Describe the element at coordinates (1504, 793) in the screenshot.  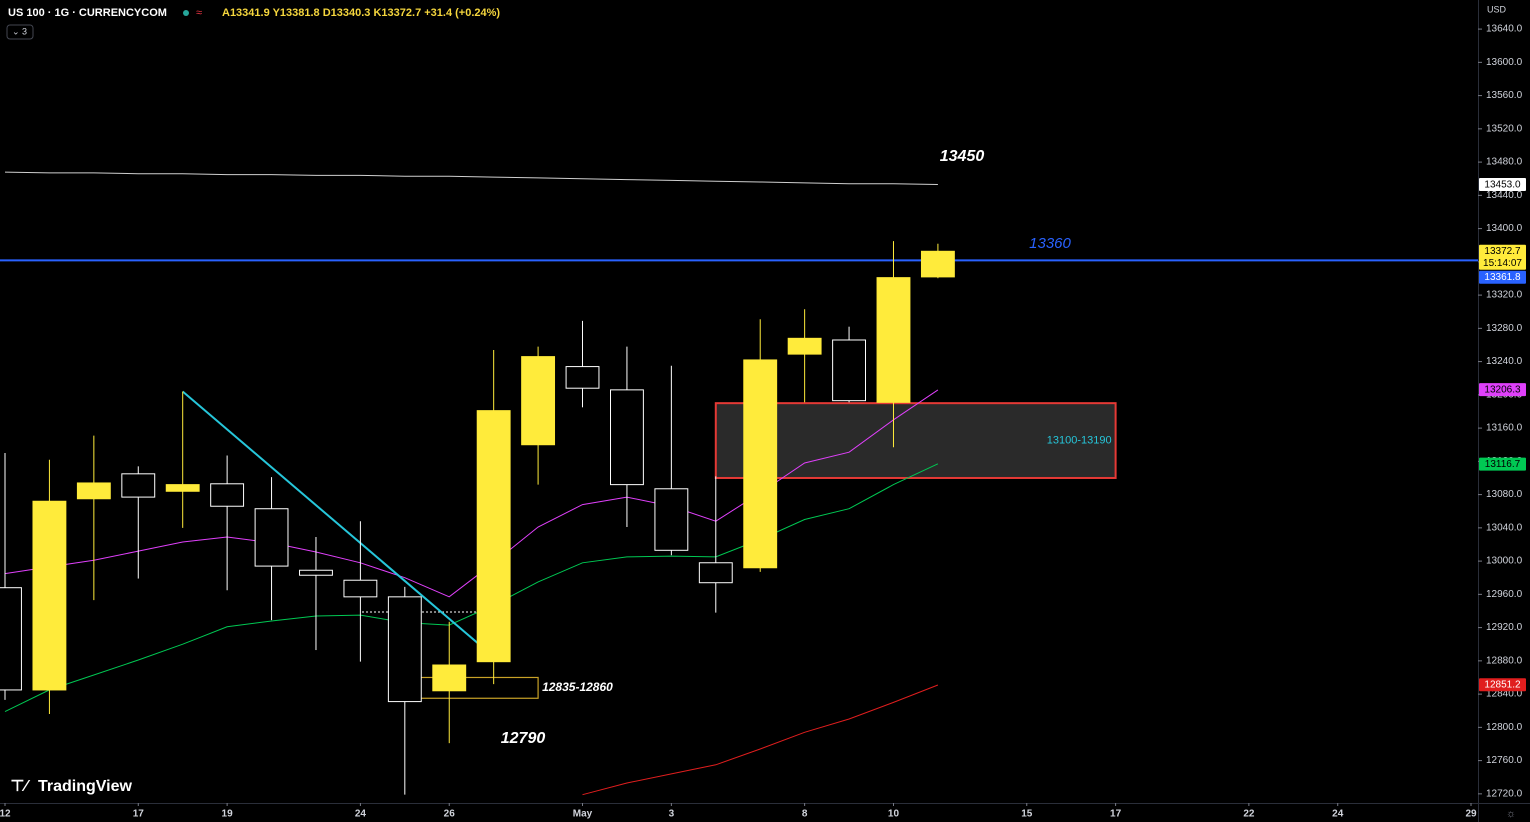
I see `y-tick-label: 12720.0` at that location.